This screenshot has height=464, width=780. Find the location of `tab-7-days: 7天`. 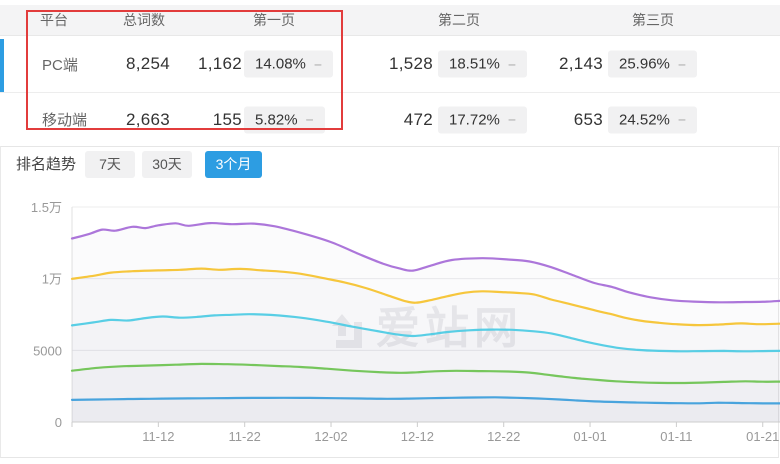

tab-7-days: 7天 is located at coordinates (110, 164).